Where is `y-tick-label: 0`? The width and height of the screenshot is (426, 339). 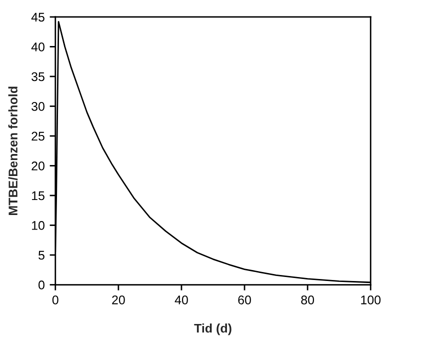
y-tick-label: 0 is located at coordinates (41, 285).